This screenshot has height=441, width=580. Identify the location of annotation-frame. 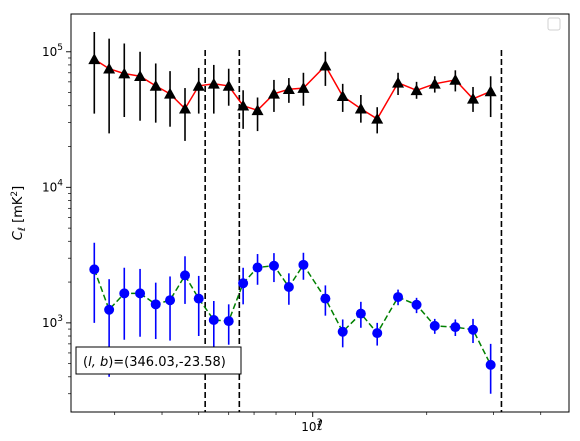
(158, 360).